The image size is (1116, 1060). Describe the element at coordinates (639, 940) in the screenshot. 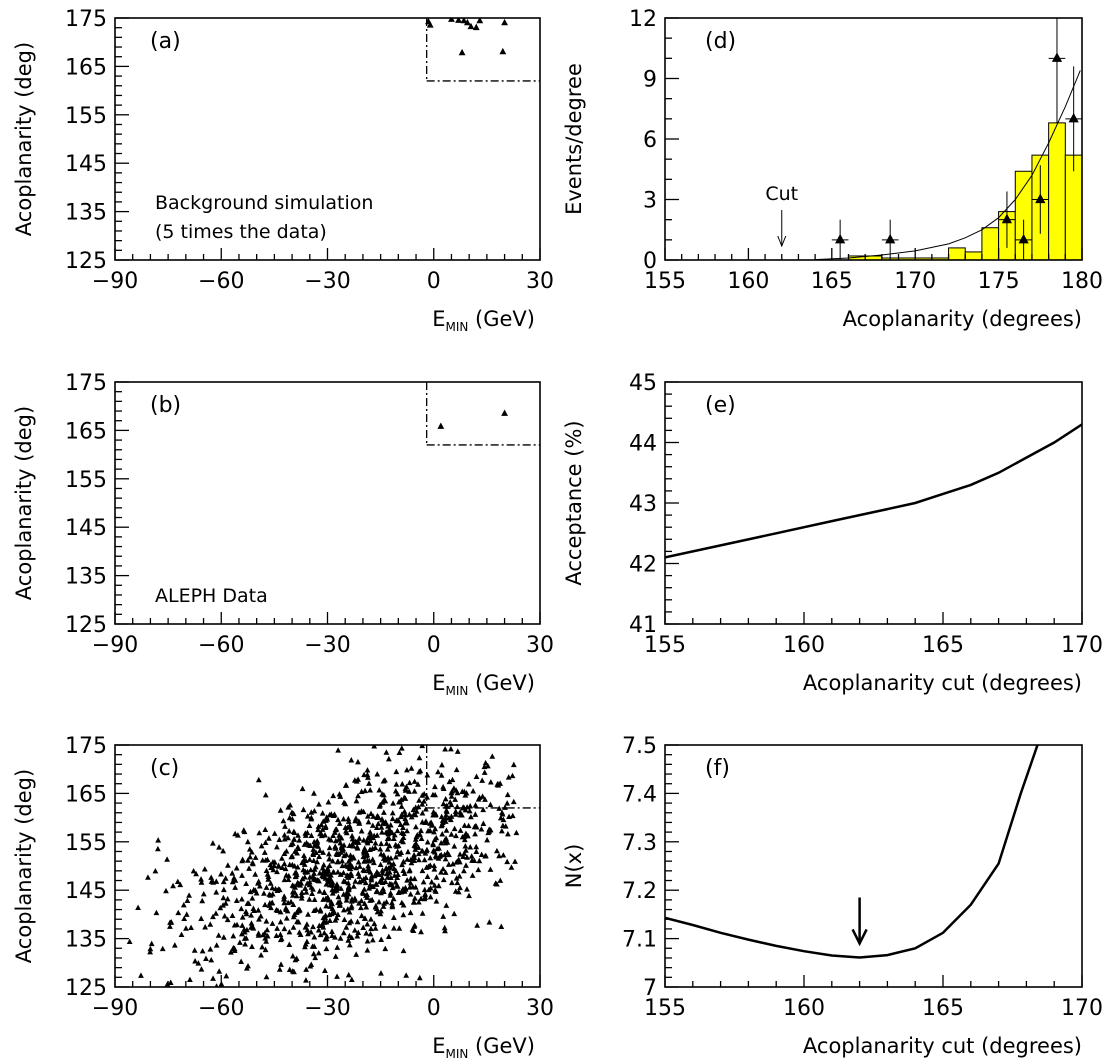

I see `y-tick-label: 7.1` at that location.